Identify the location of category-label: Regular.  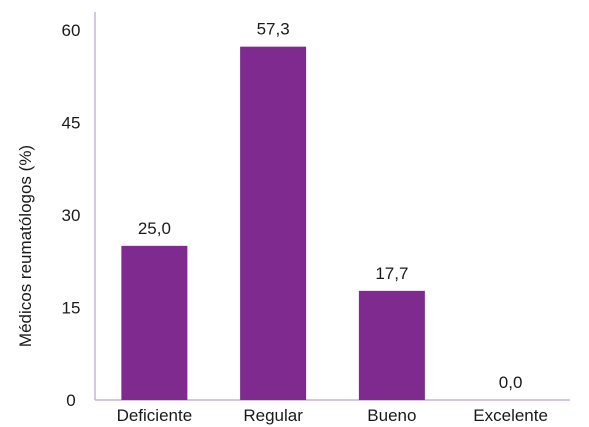
(273, 415).